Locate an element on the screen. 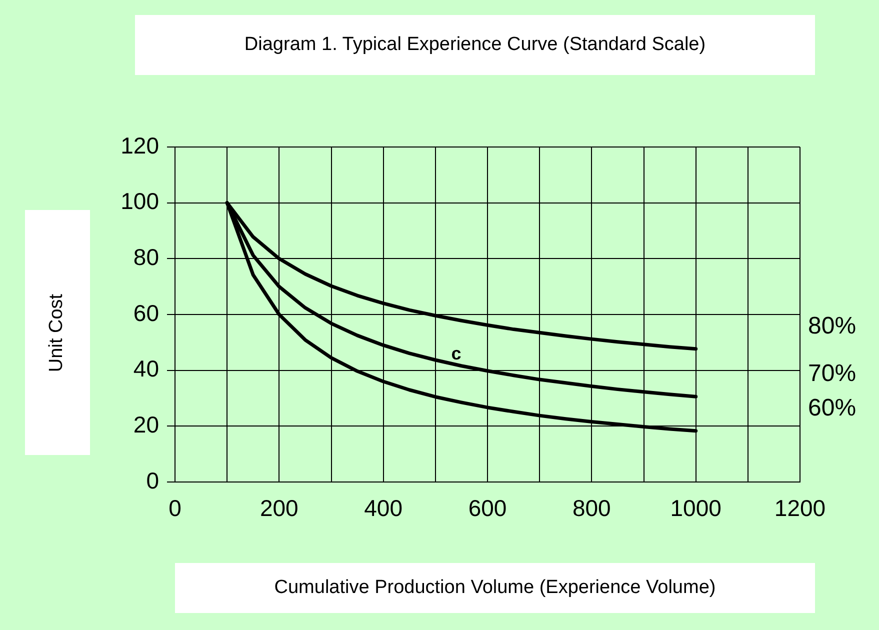 The width and height of the screenshot is (879, 630). text: 70% is located at coordinates (832, 374).